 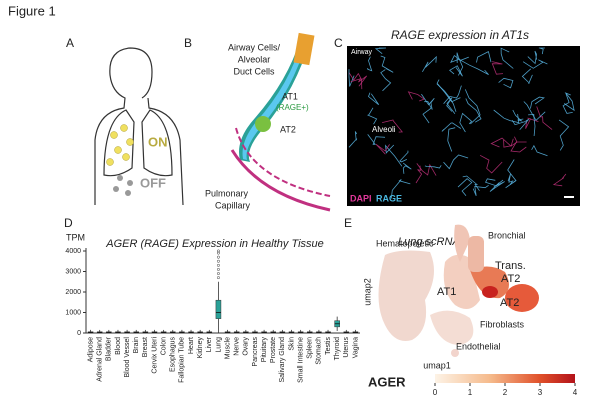 I want to click on x-tick-label: Colon, so click(x=163, y=346).